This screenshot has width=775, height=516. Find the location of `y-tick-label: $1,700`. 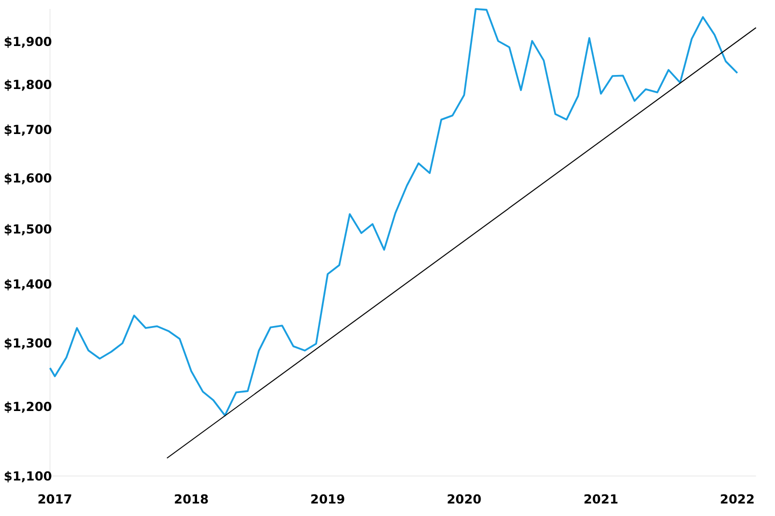

y-tick-label: $1,700 is located at coordinates (28, 130).